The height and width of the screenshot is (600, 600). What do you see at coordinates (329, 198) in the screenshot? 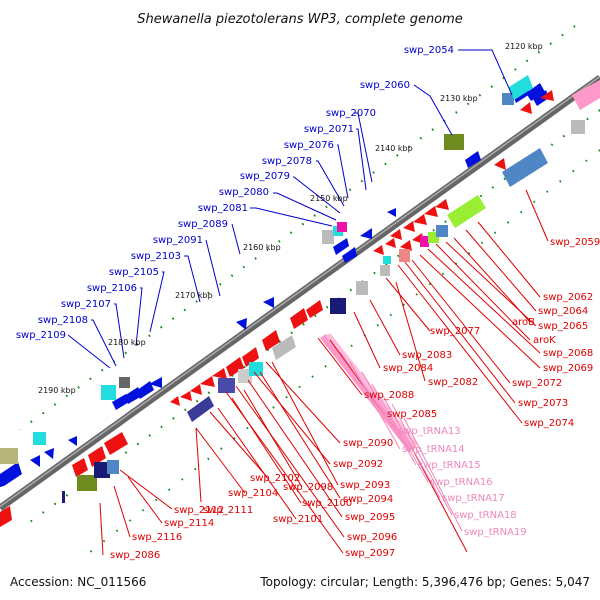
I see `kbp-label: 2150 kbp` at bounding box center [329, 198].